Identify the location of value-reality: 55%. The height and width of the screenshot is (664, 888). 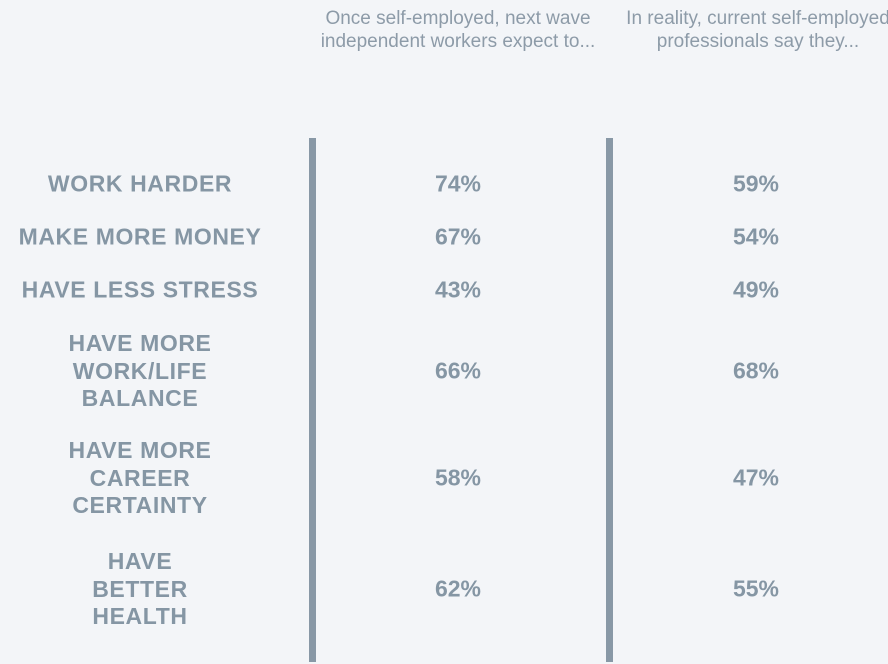
(756, 588).